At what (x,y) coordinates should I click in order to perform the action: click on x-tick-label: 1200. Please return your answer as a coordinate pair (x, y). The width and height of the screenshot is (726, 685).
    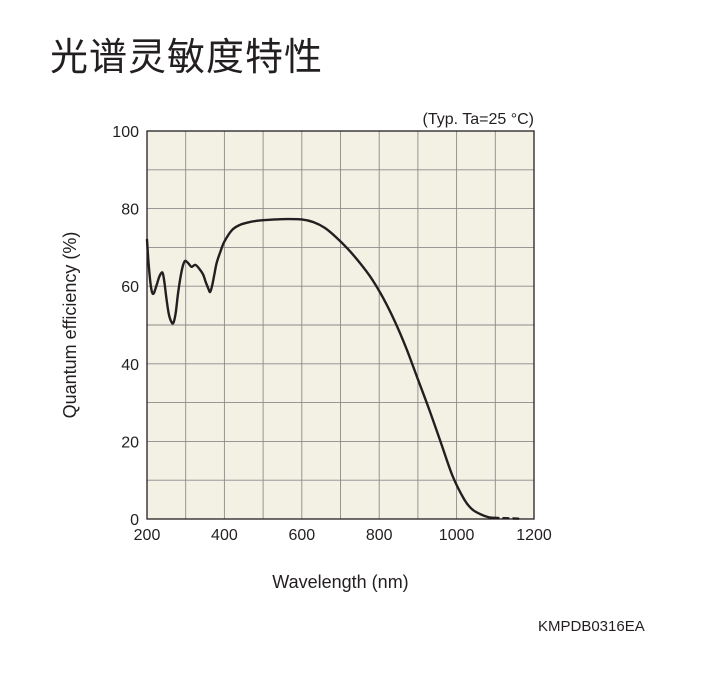
    Looking at the image, I should click on (534, 535).